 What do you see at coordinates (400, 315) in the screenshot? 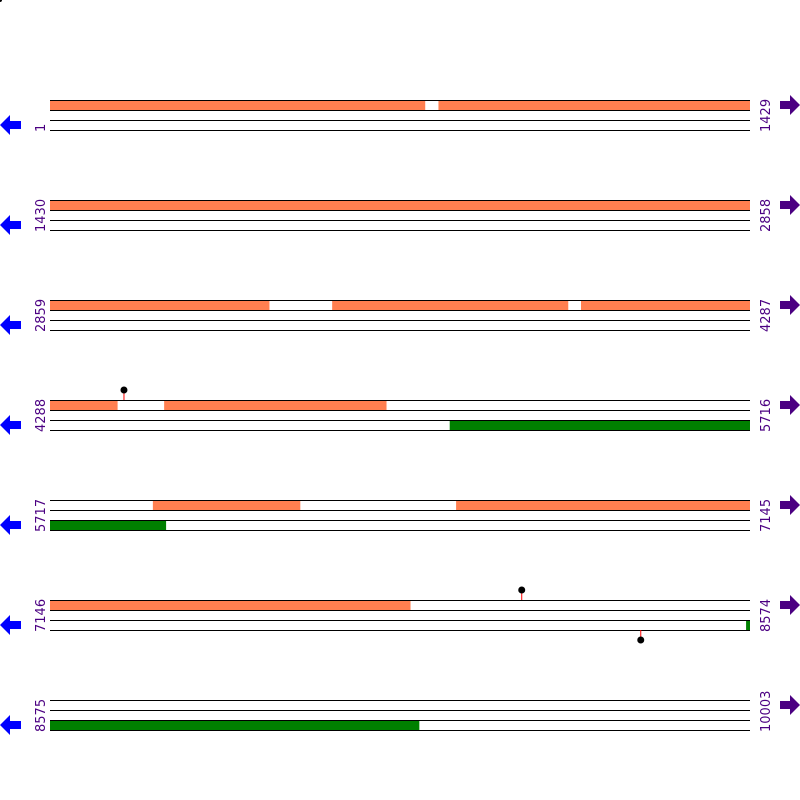
I see `sequence-row: 2859 4287` at bounding box center [400, 315].